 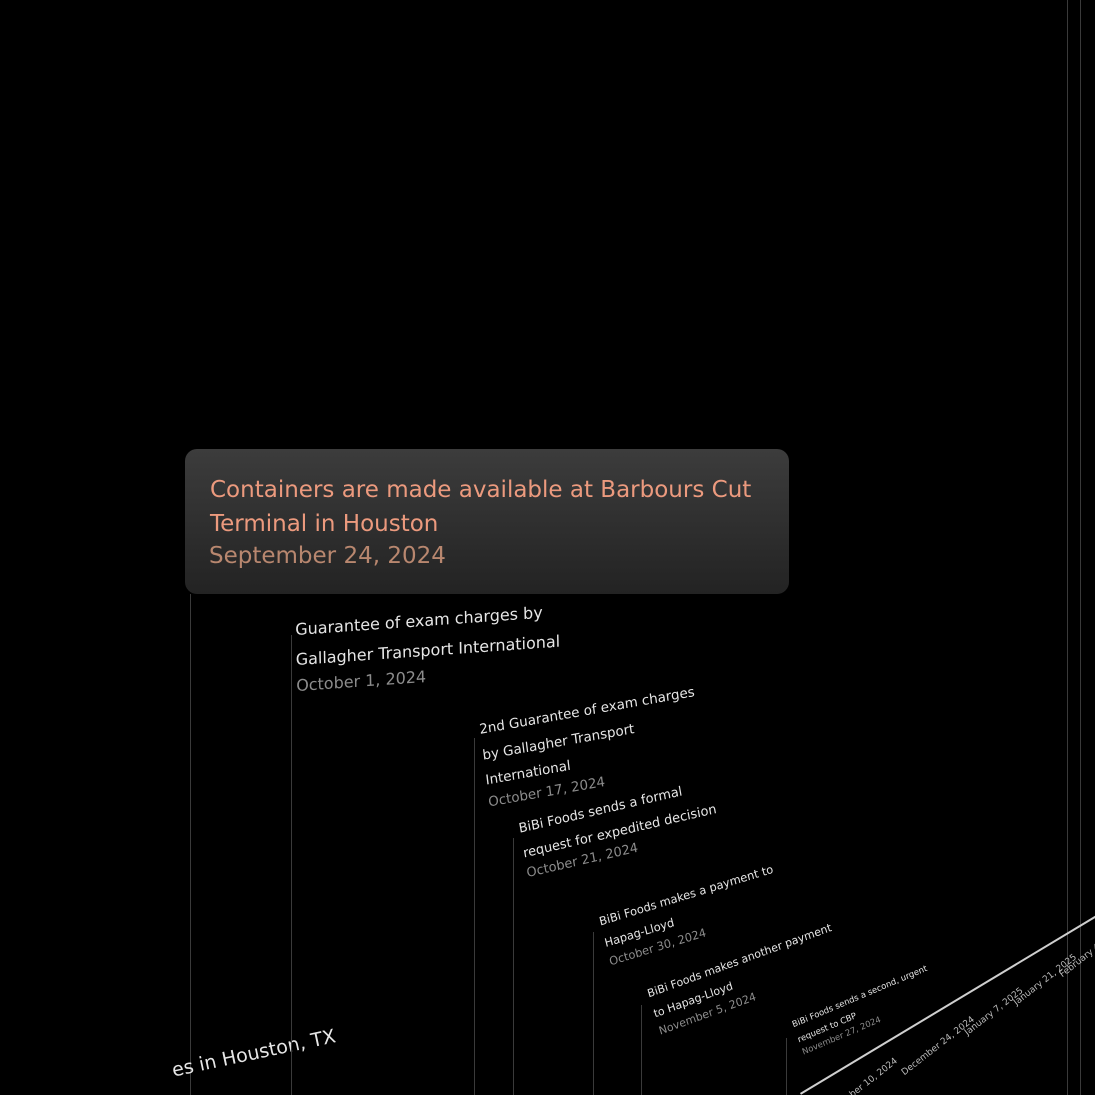 What do you see at coordinates (874, 1075) in the screenshot?
I see `axis-label: ber 10, 2024` at bounding box center [874, 1075].